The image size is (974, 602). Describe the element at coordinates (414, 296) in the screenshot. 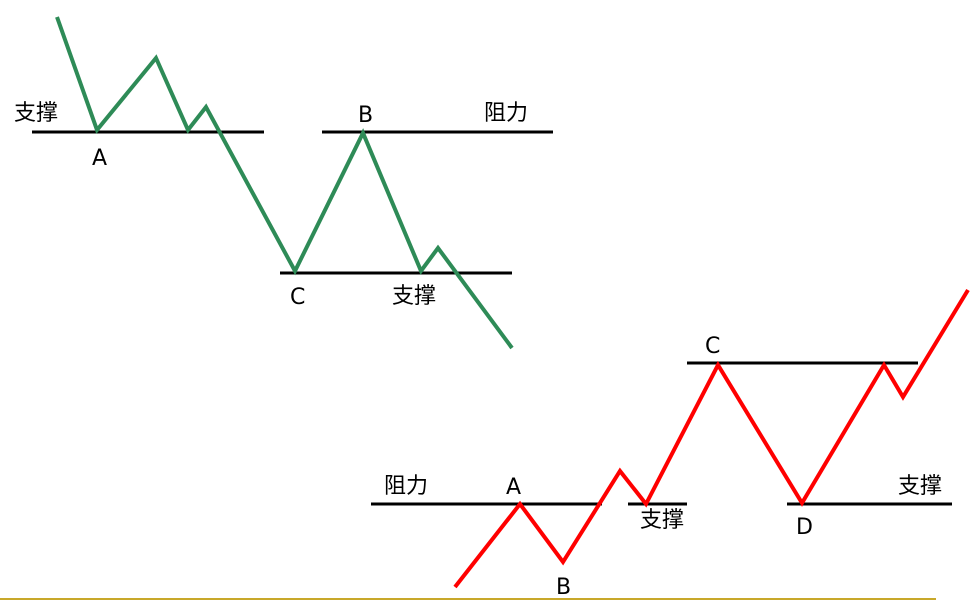

I see `support-label-top-right: 支撑` at that location.